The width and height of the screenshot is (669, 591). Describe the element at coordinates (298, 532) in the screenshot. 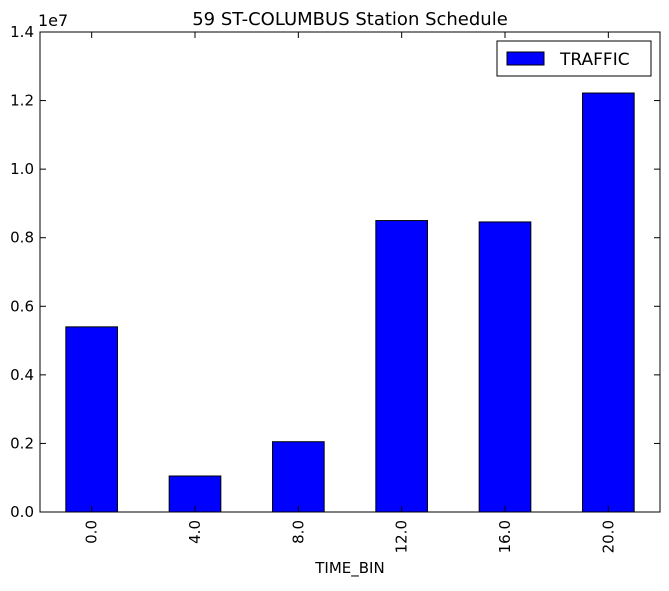

I see `x-tick-label: 8.0` at that location.